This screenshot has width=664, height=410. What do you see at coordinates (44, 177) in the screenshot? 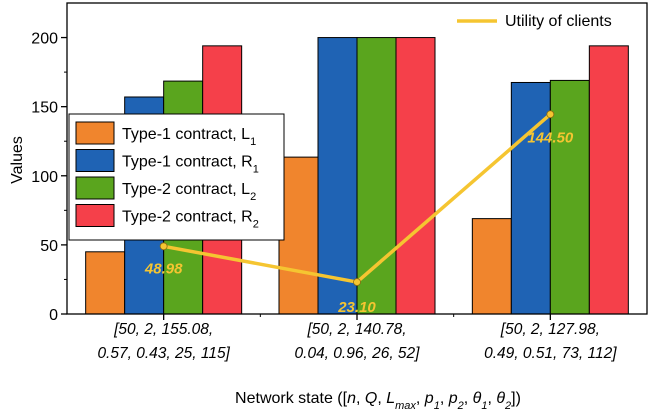
I see `y-tick-label: 100` at bounding box center [44, 177].